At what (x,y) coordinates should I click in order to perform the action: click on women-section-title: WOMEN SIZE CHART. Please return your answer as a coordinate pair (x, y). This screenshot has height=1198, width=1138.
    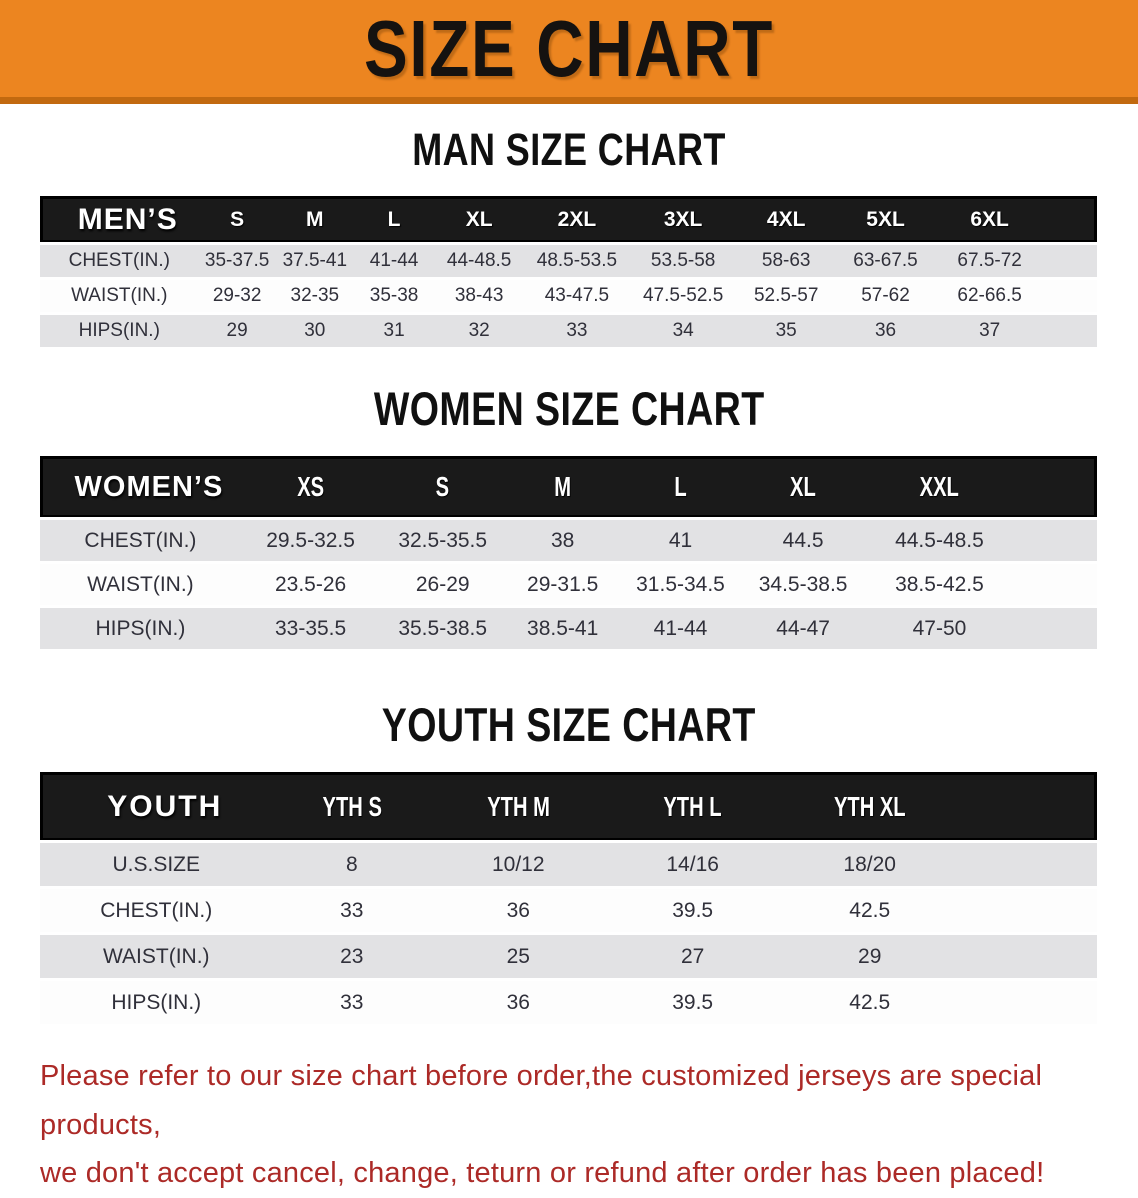
    Looking at the image, I should click on (569, 408).